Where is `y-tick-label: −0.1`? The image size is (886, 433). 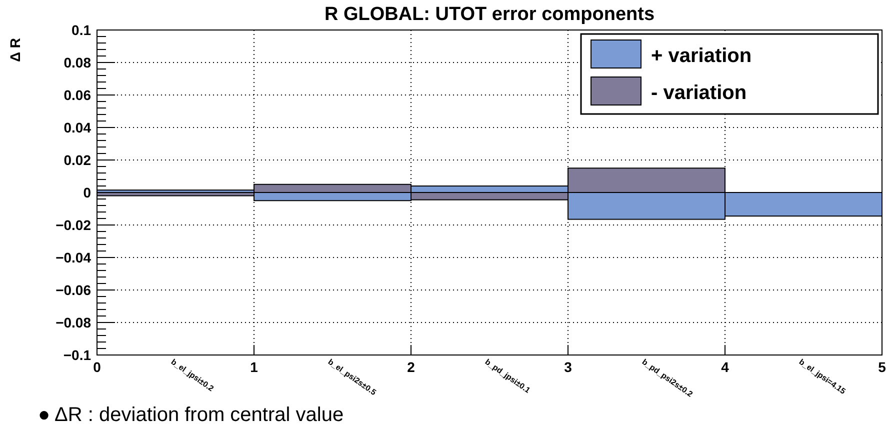 y-tick-label: −0.1 is located at coordinates (77, 355).